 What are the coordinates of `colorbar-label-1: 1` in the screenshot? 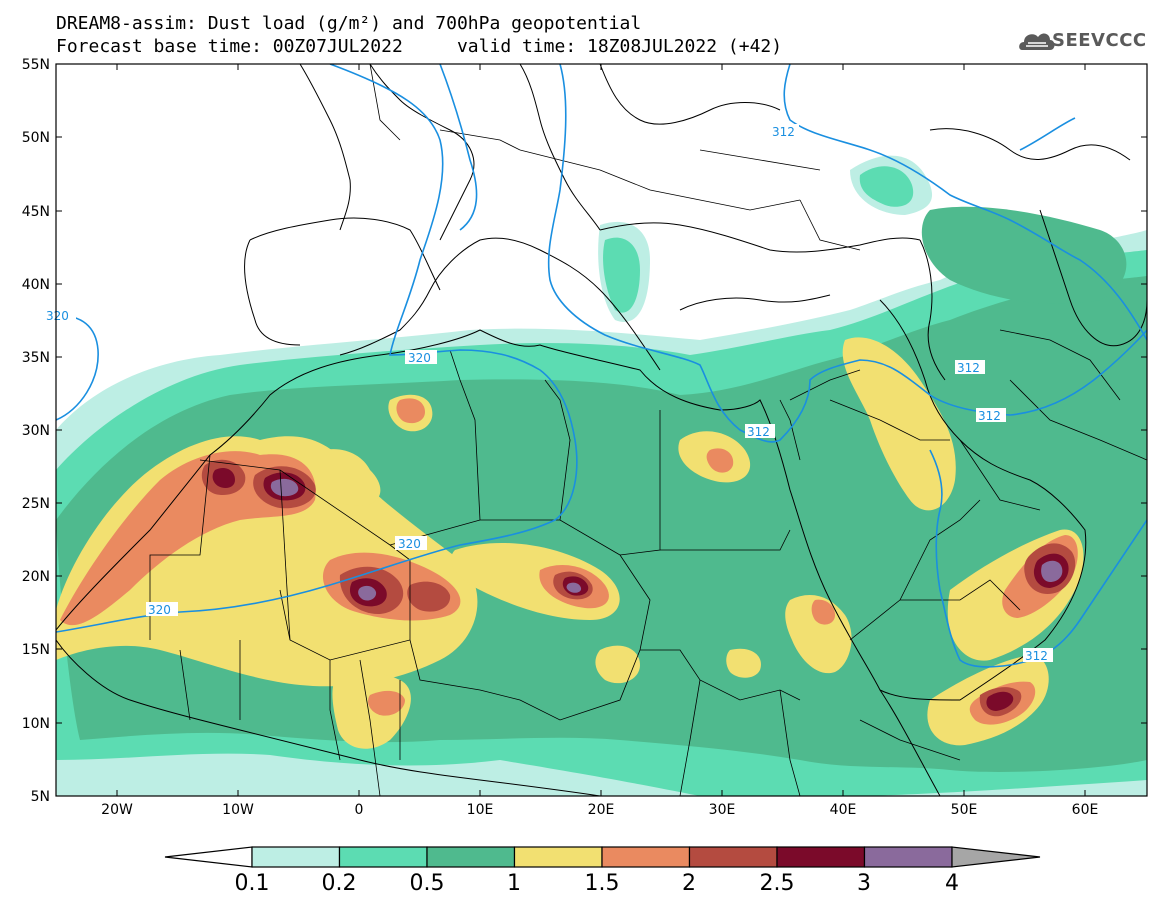 It's located at (514, 883).